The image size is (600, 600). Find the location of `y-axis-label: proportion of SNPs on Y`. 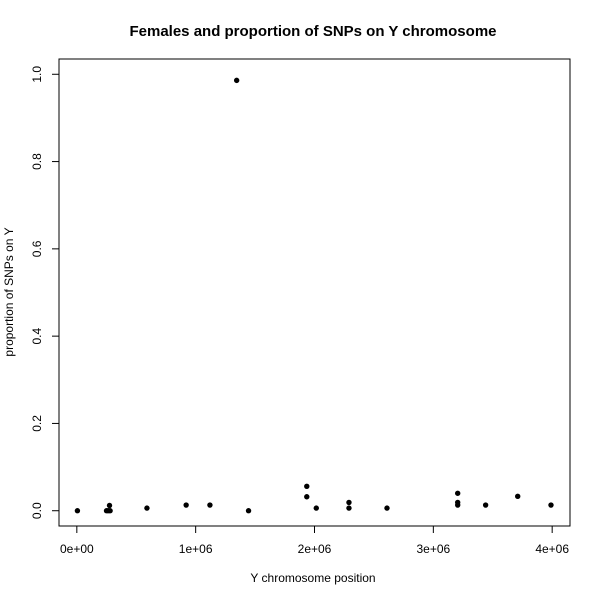

y-axis-label: proportion of SNPs on Y is located at coordinates (9, 291).